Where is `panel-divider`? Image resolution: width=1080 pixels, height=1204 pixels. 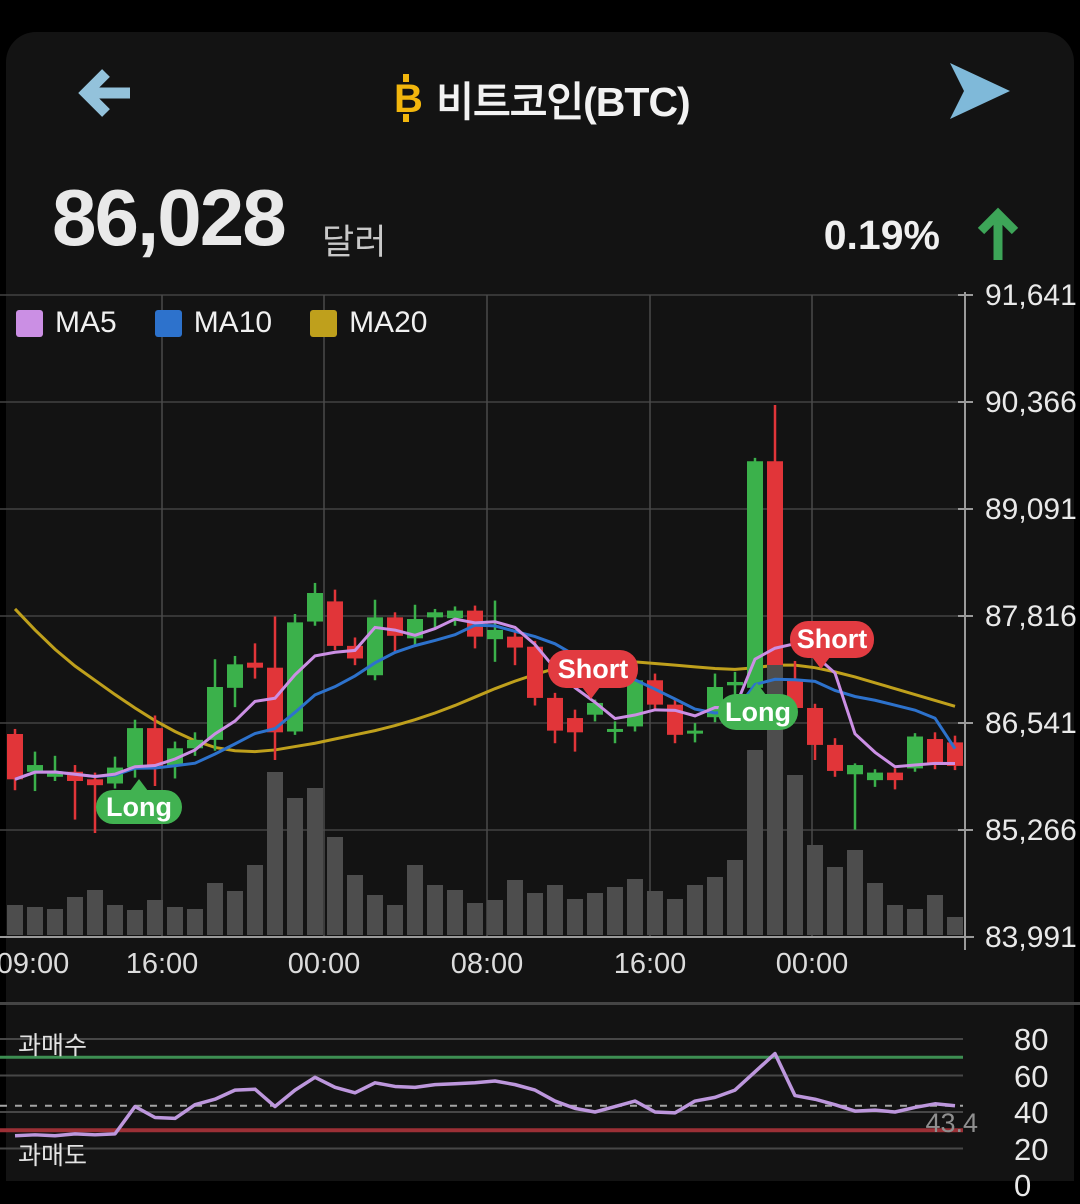
panel-divider is located at coordinates (540, 1003).